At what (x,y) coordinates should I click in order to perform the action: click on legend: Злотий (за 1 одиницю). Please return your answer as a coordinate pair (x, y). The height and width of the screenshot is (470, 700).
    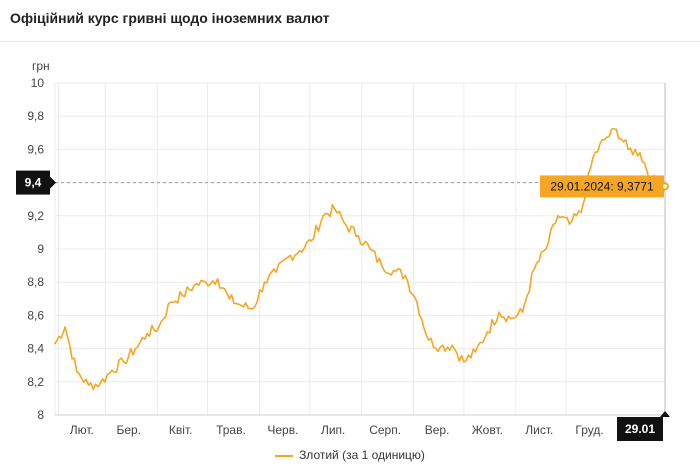
    Looking at the image, I should click on (350, 455).